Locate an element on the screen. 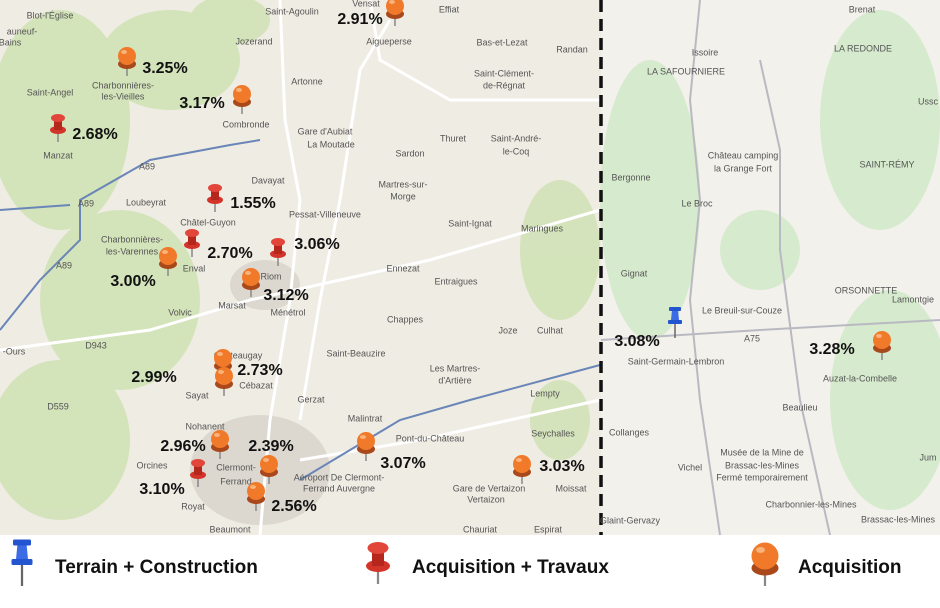 This screenshot has height=608, width=940. place-name: Ferrand Auvergne is located at coordinates (339, 488).